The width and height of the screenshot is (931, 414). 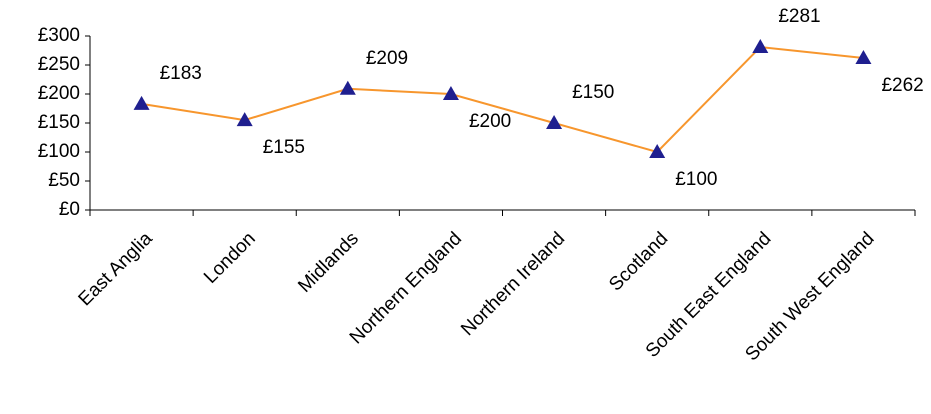 What do you see at coordinates (69, 209) in the screenshot?
I see `y-tick-label: £0` at bounding box center [69, 209].